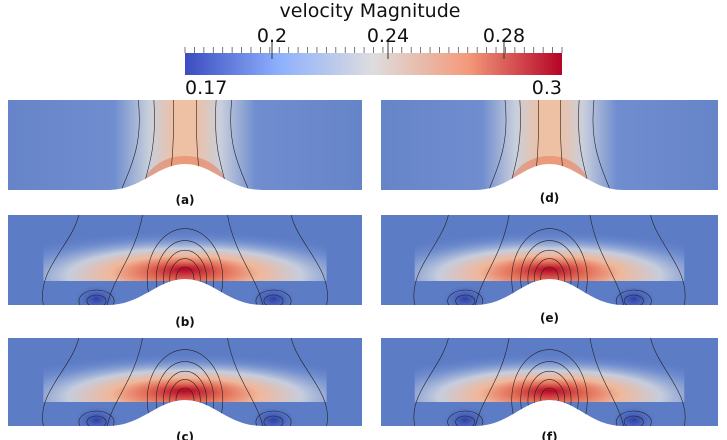  What do you see at coordinates (185, 435) in the screenshot?
I see `panel-label: (c)` at bounding box center [185, 435].